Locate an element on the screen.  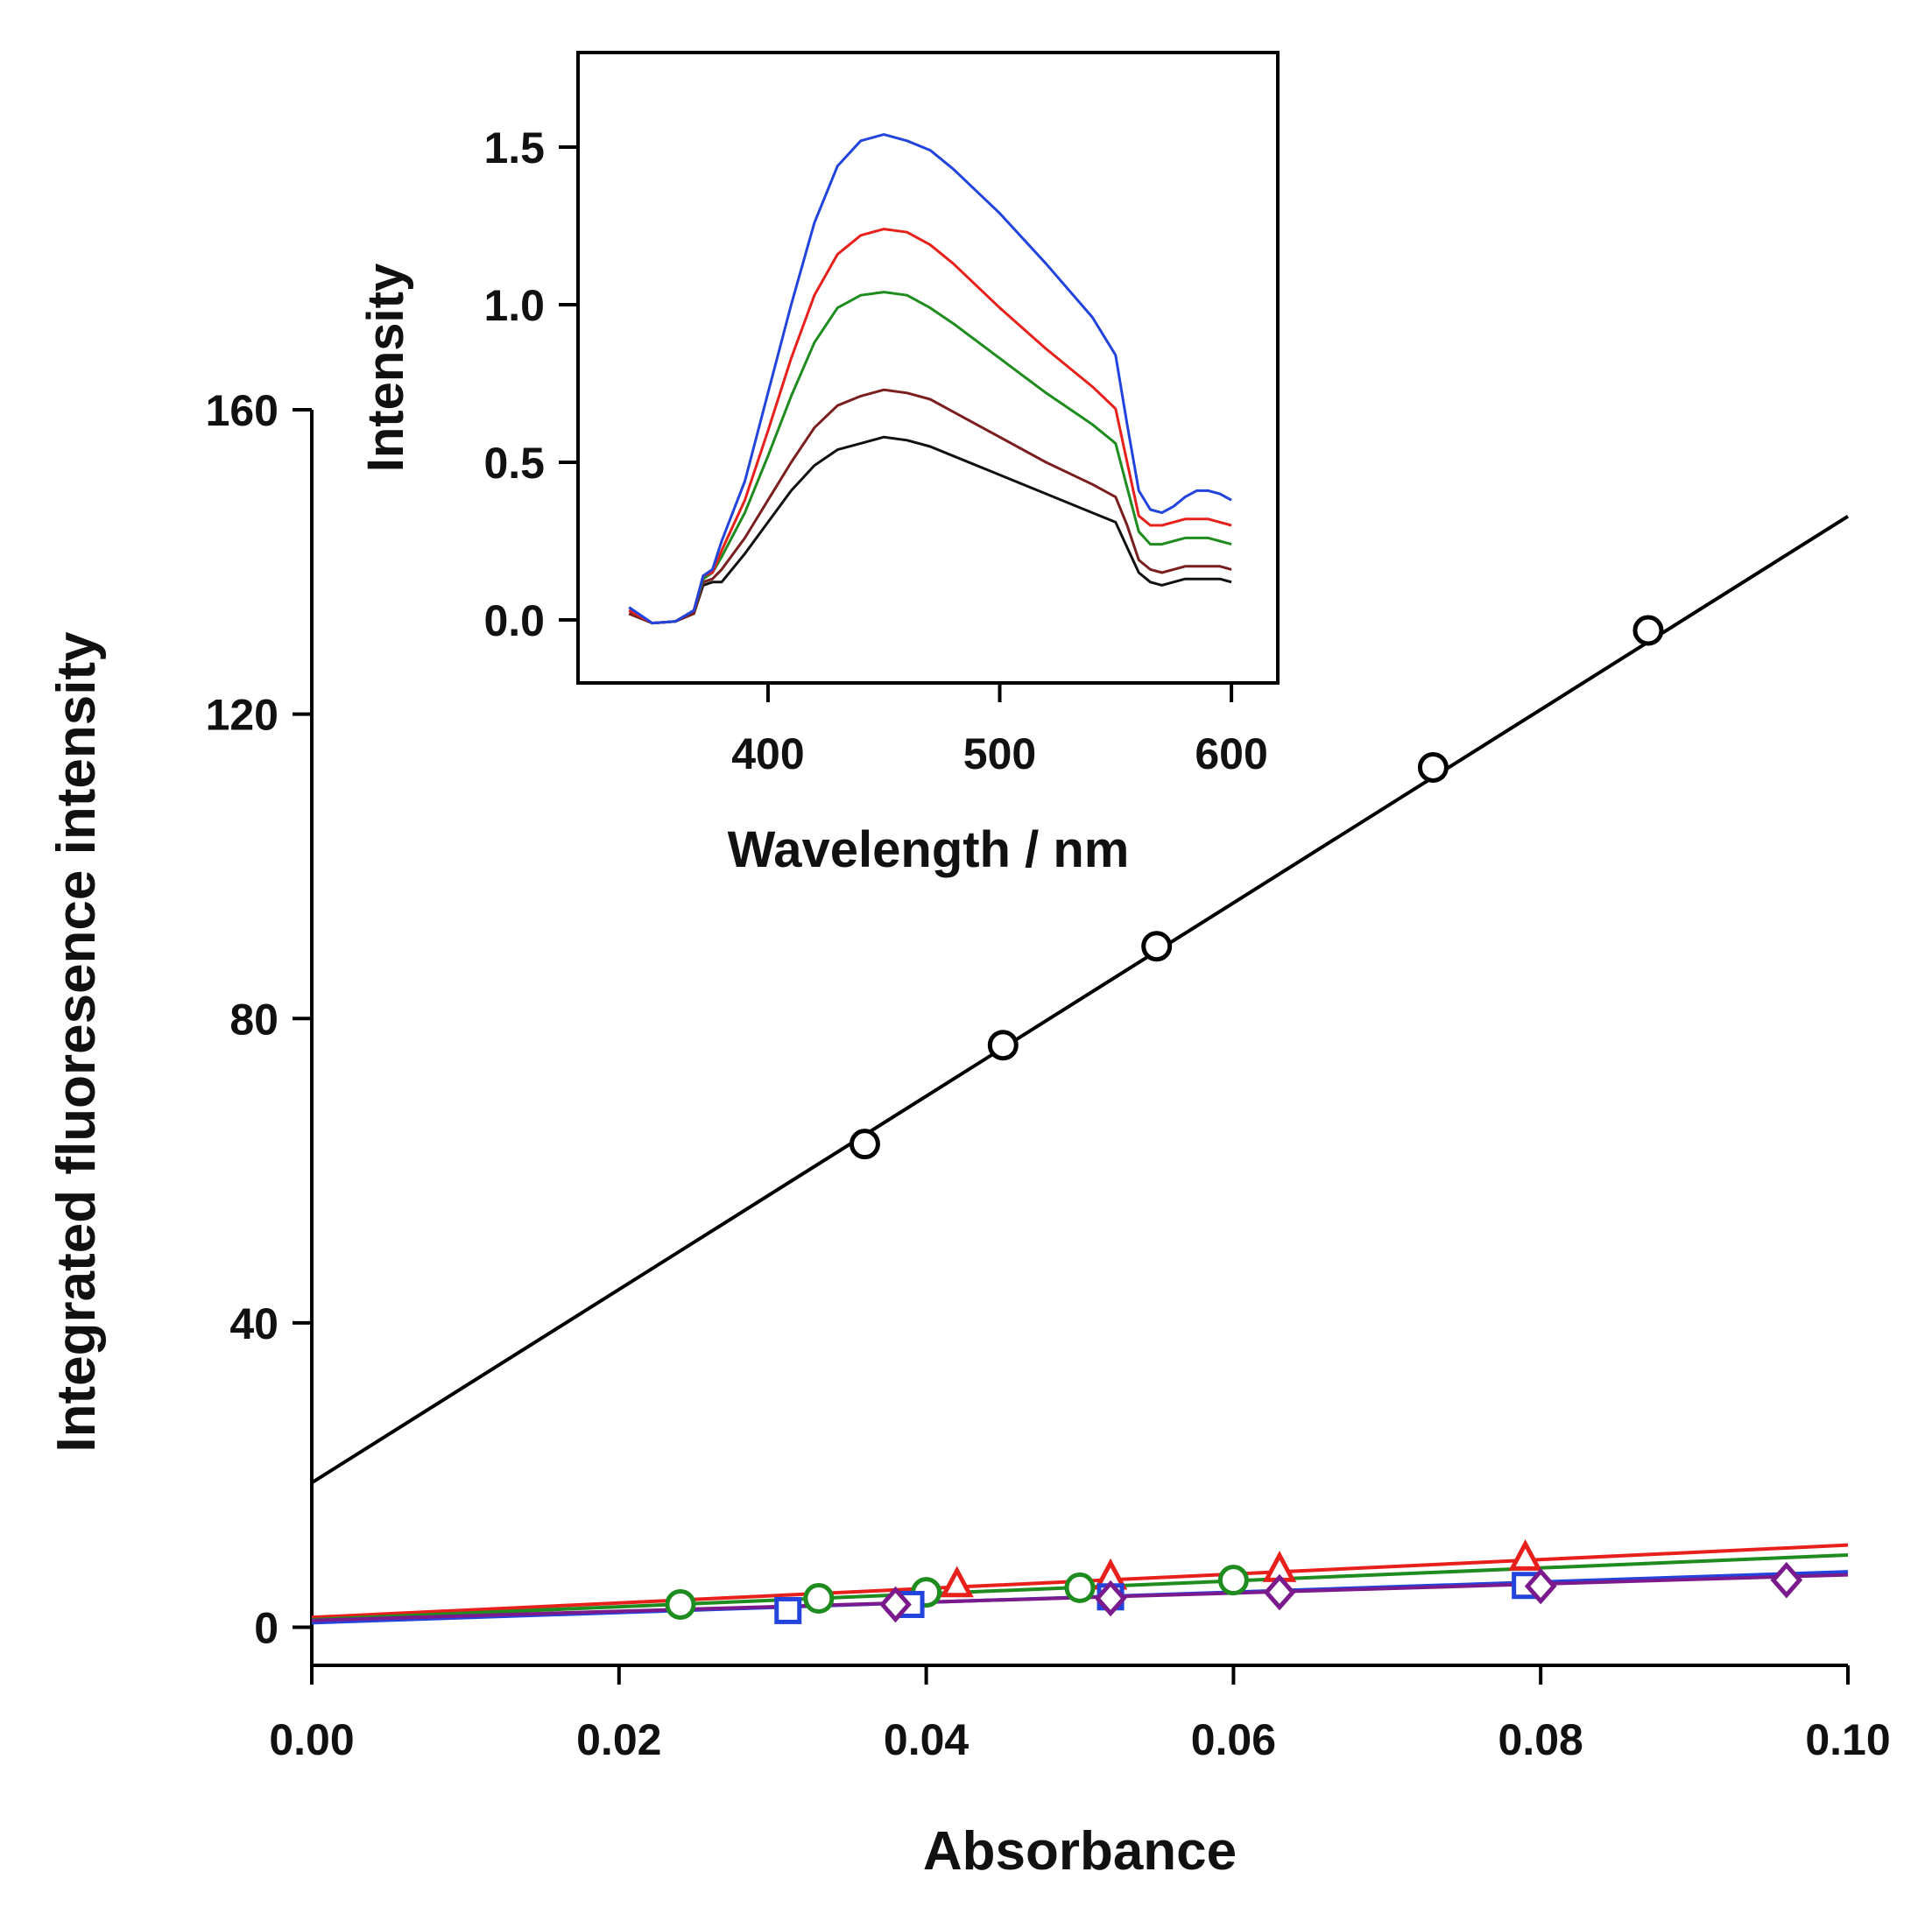
main-xtick-label: 0.08 is located at coordinates (1540, 1739).